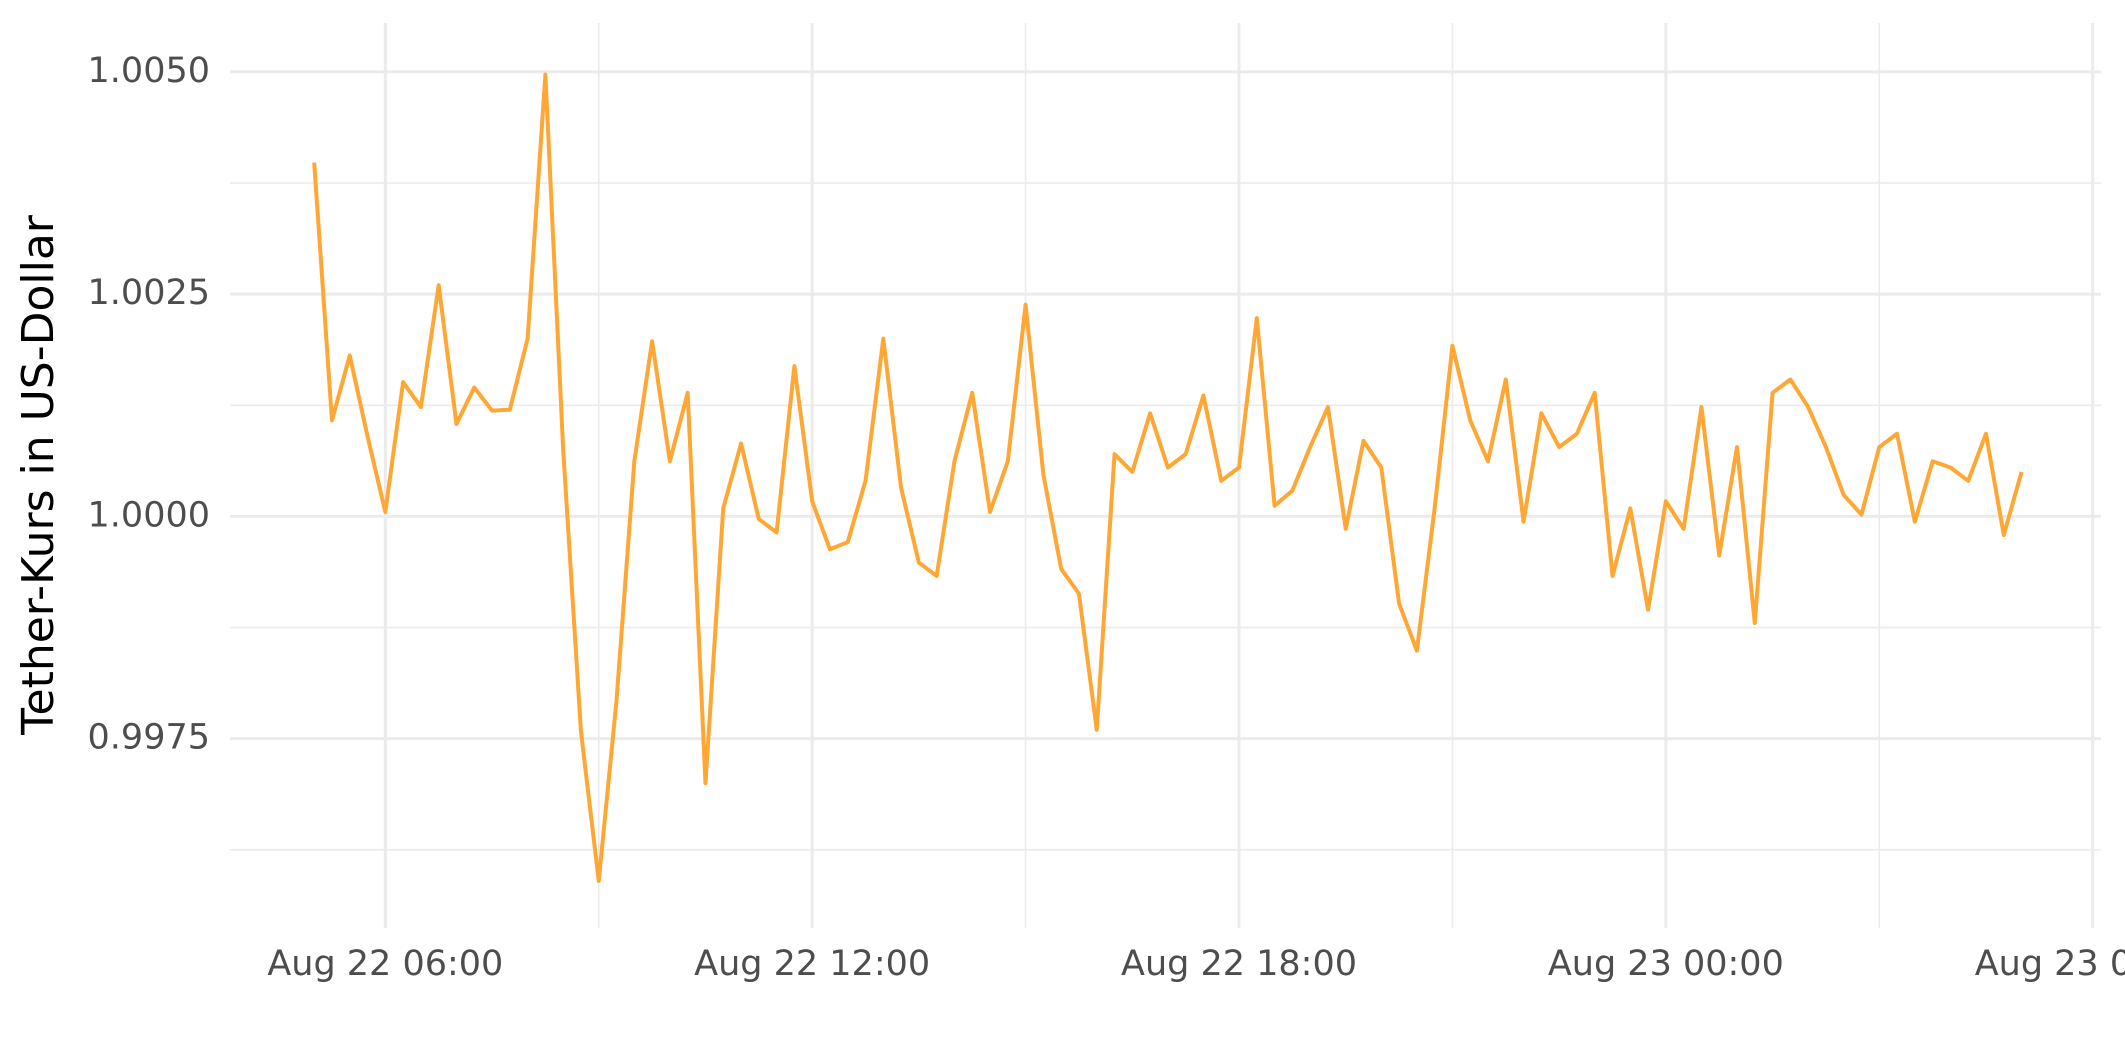  I want to click on x-tick-label: Aug 23 00:00, so click(1666, 964).